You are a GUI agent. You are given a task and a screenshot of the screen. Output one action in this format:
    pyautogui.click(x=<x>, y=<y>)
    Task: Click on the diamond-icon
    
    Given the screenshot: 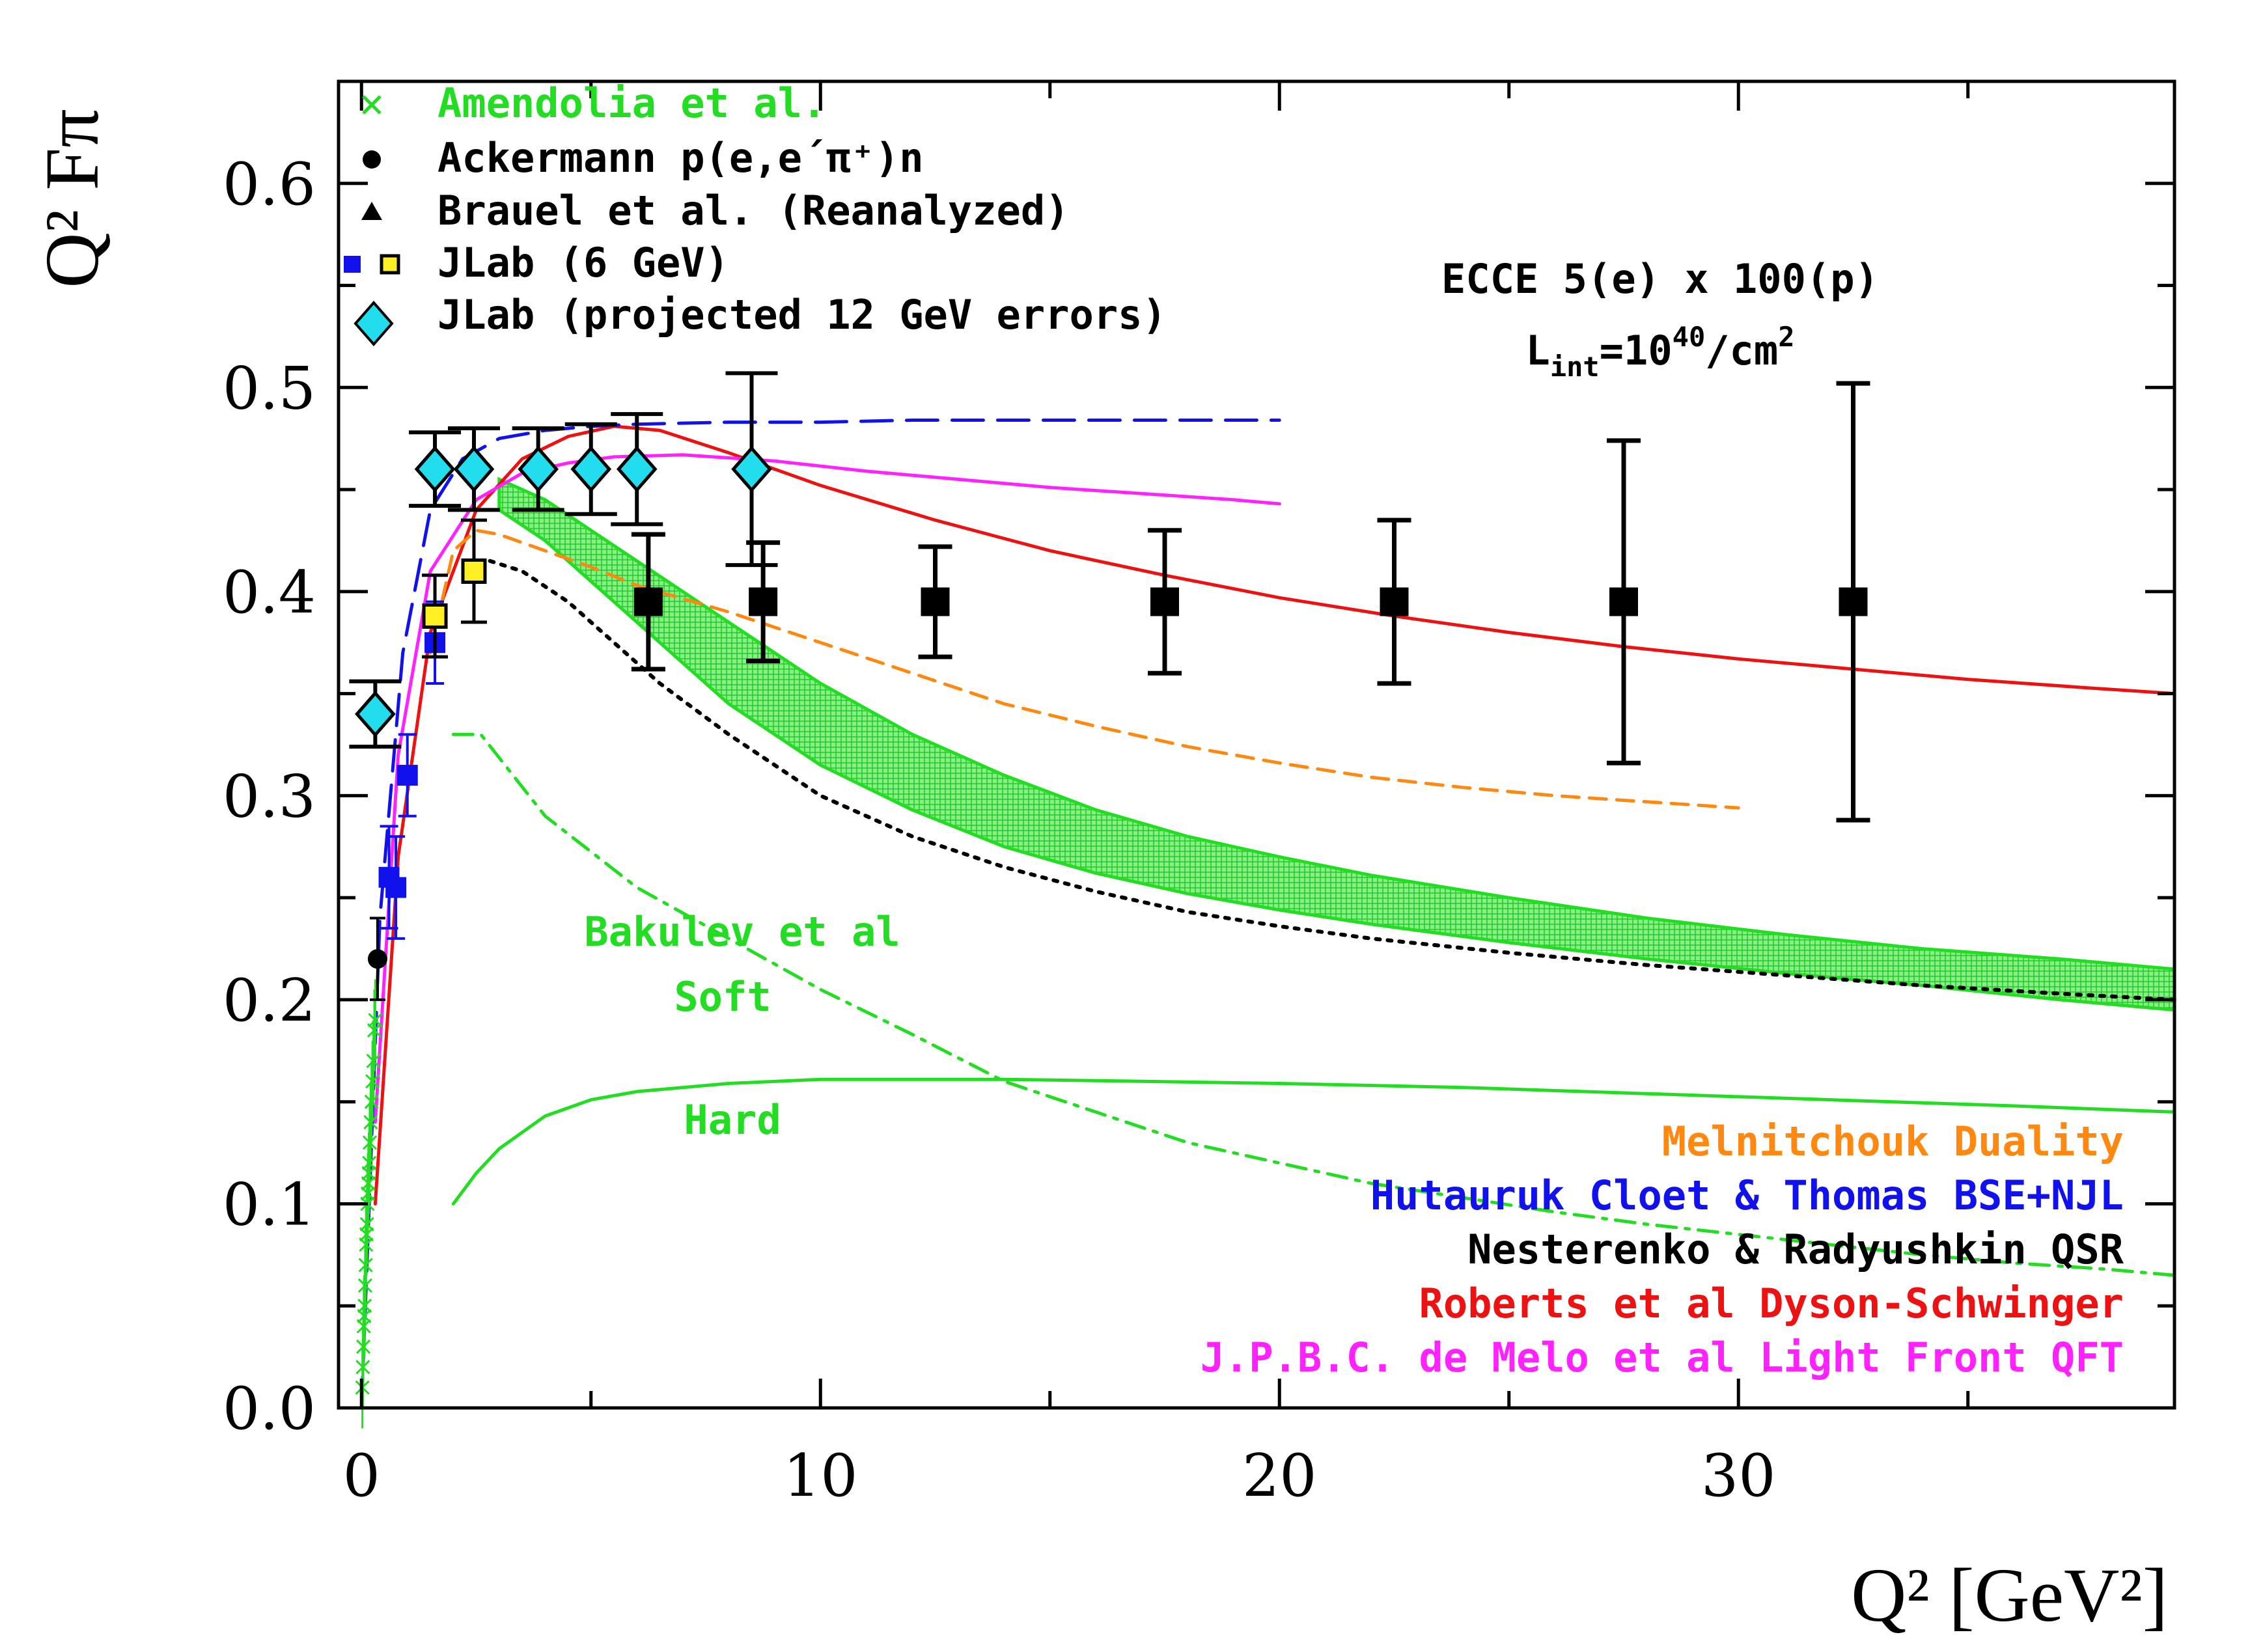 What is the action you would take?
    pyautogui.click(x=374, y=323)
    